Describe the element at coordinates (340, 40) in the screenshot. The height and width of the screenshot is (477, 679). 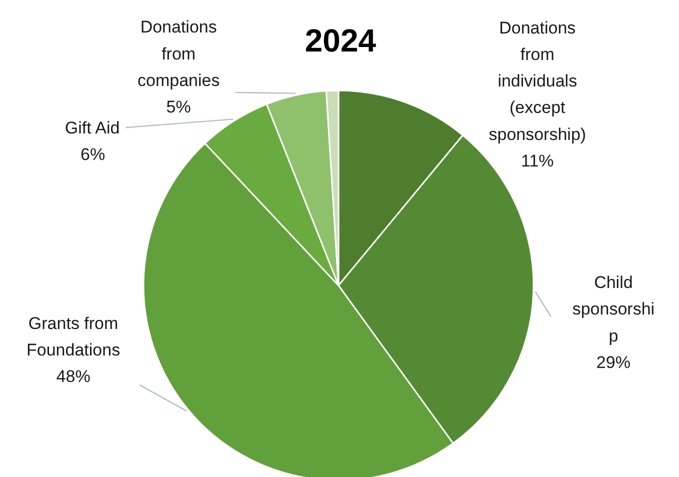
I see `chart-title: 2024` at that location.